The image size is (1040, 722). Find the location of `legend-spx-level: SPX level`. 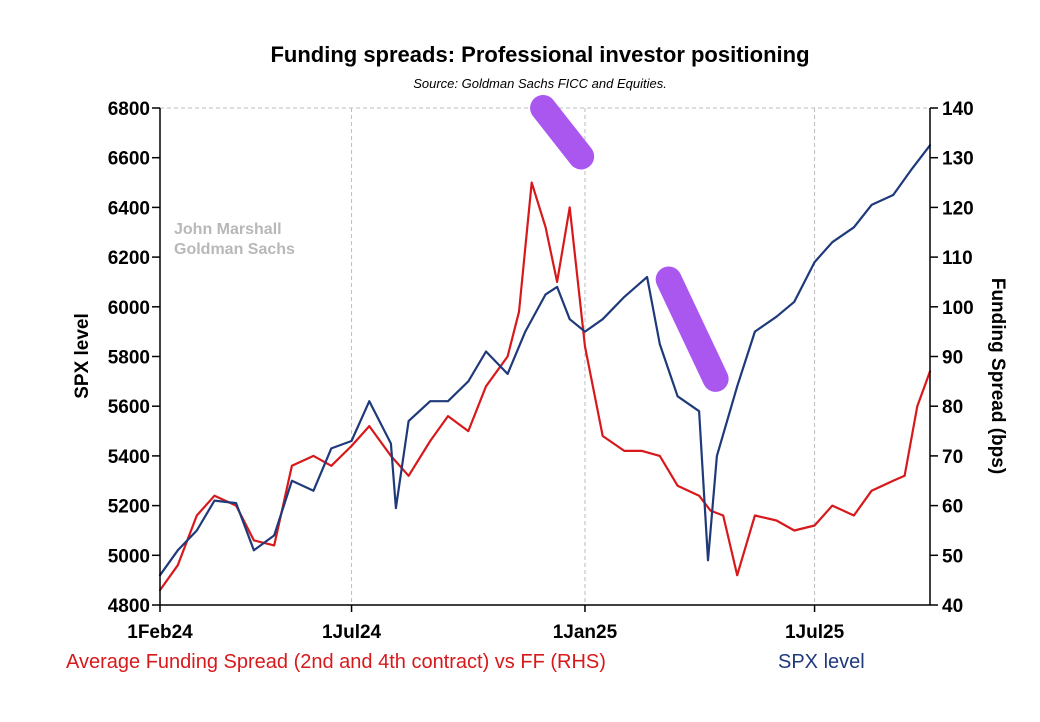

legend-spx-level: SPX level is located at coordinates (821, 662).